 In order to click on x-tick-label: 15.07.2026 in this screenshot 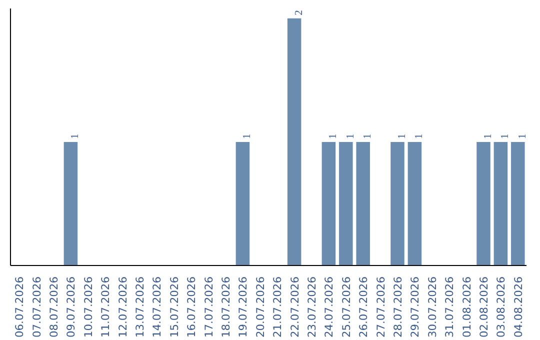, I will do `click(174, 307)`.